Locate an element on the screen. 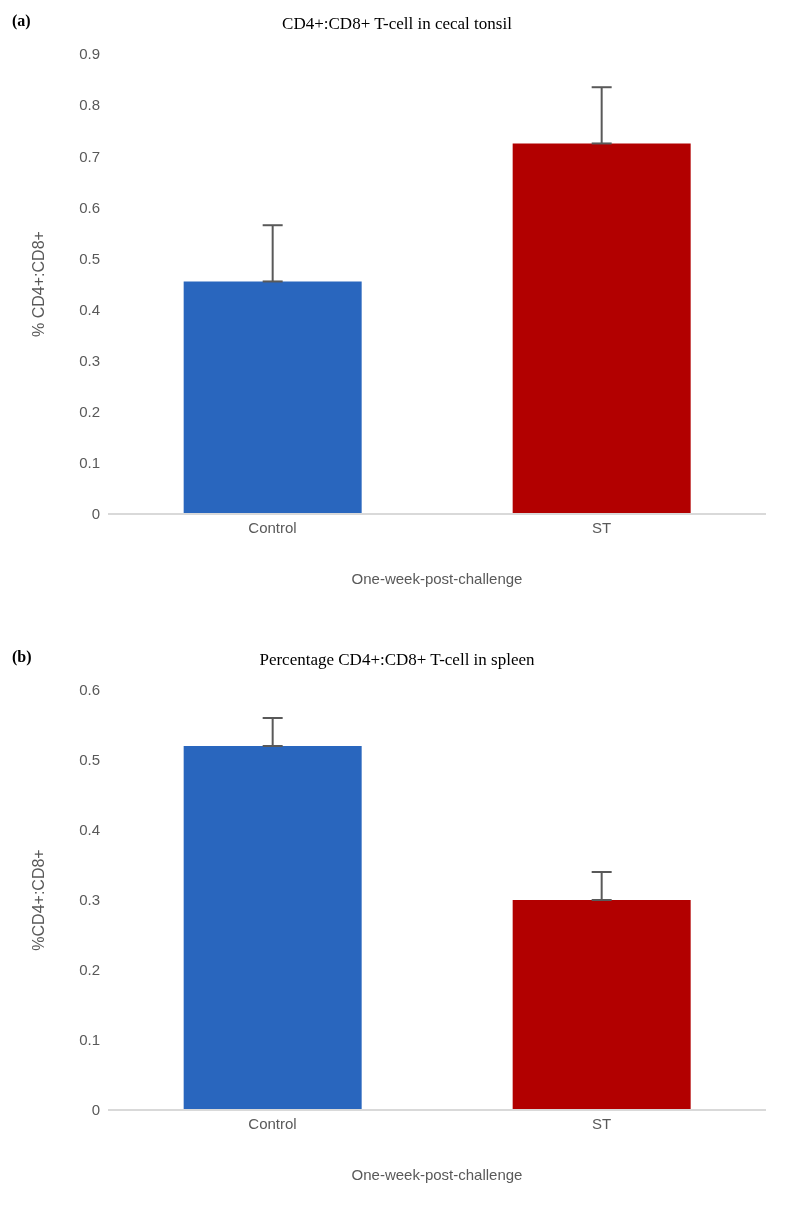  y-tick-label: 0.8 is located at coordinates (89, 105).